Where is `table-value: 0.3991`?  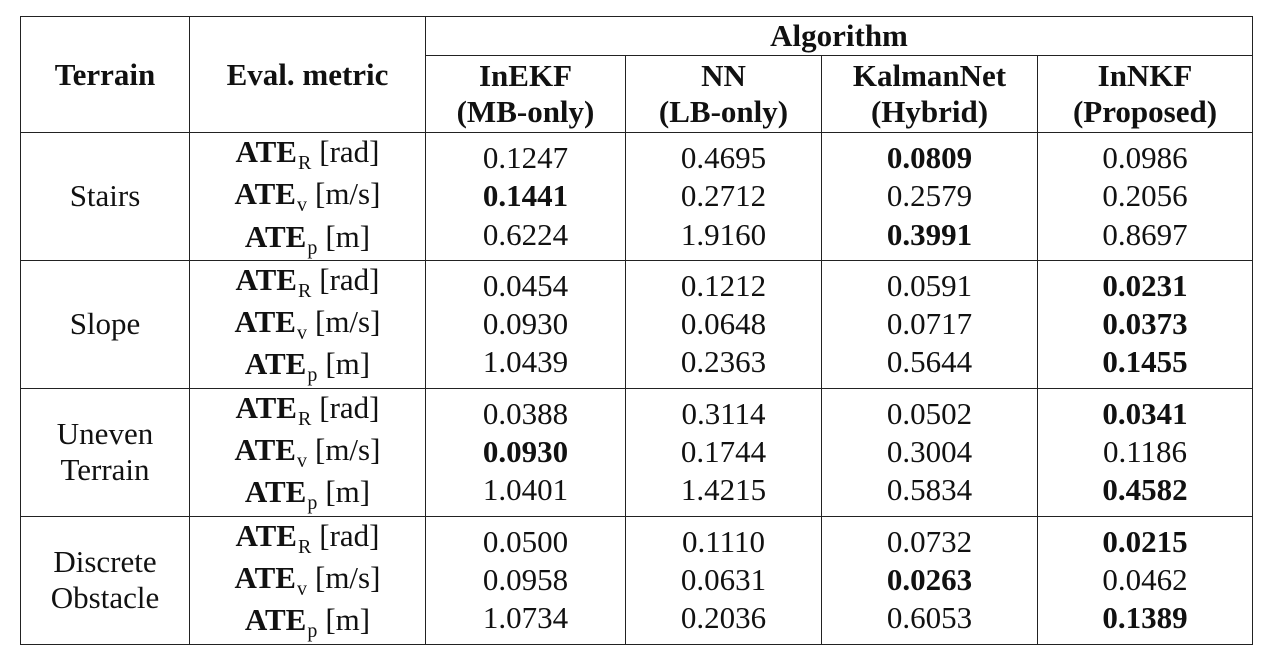 table-value: 0.3991 is located at coordinates (929, 234).